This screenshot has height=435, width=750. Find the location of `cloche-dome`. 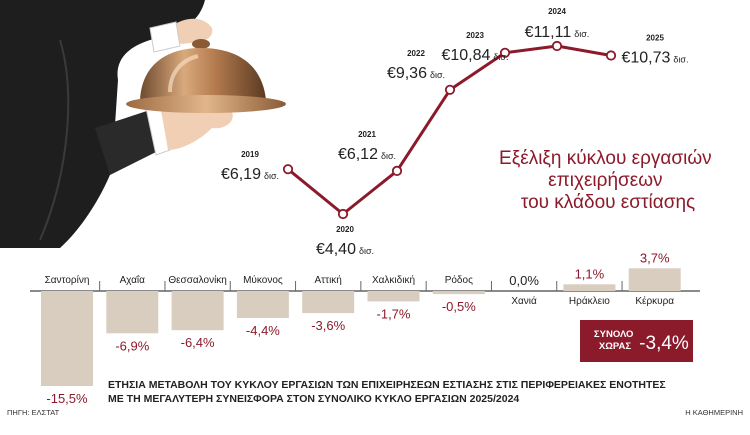

cloche-dome is located at coordinates (203, 74).